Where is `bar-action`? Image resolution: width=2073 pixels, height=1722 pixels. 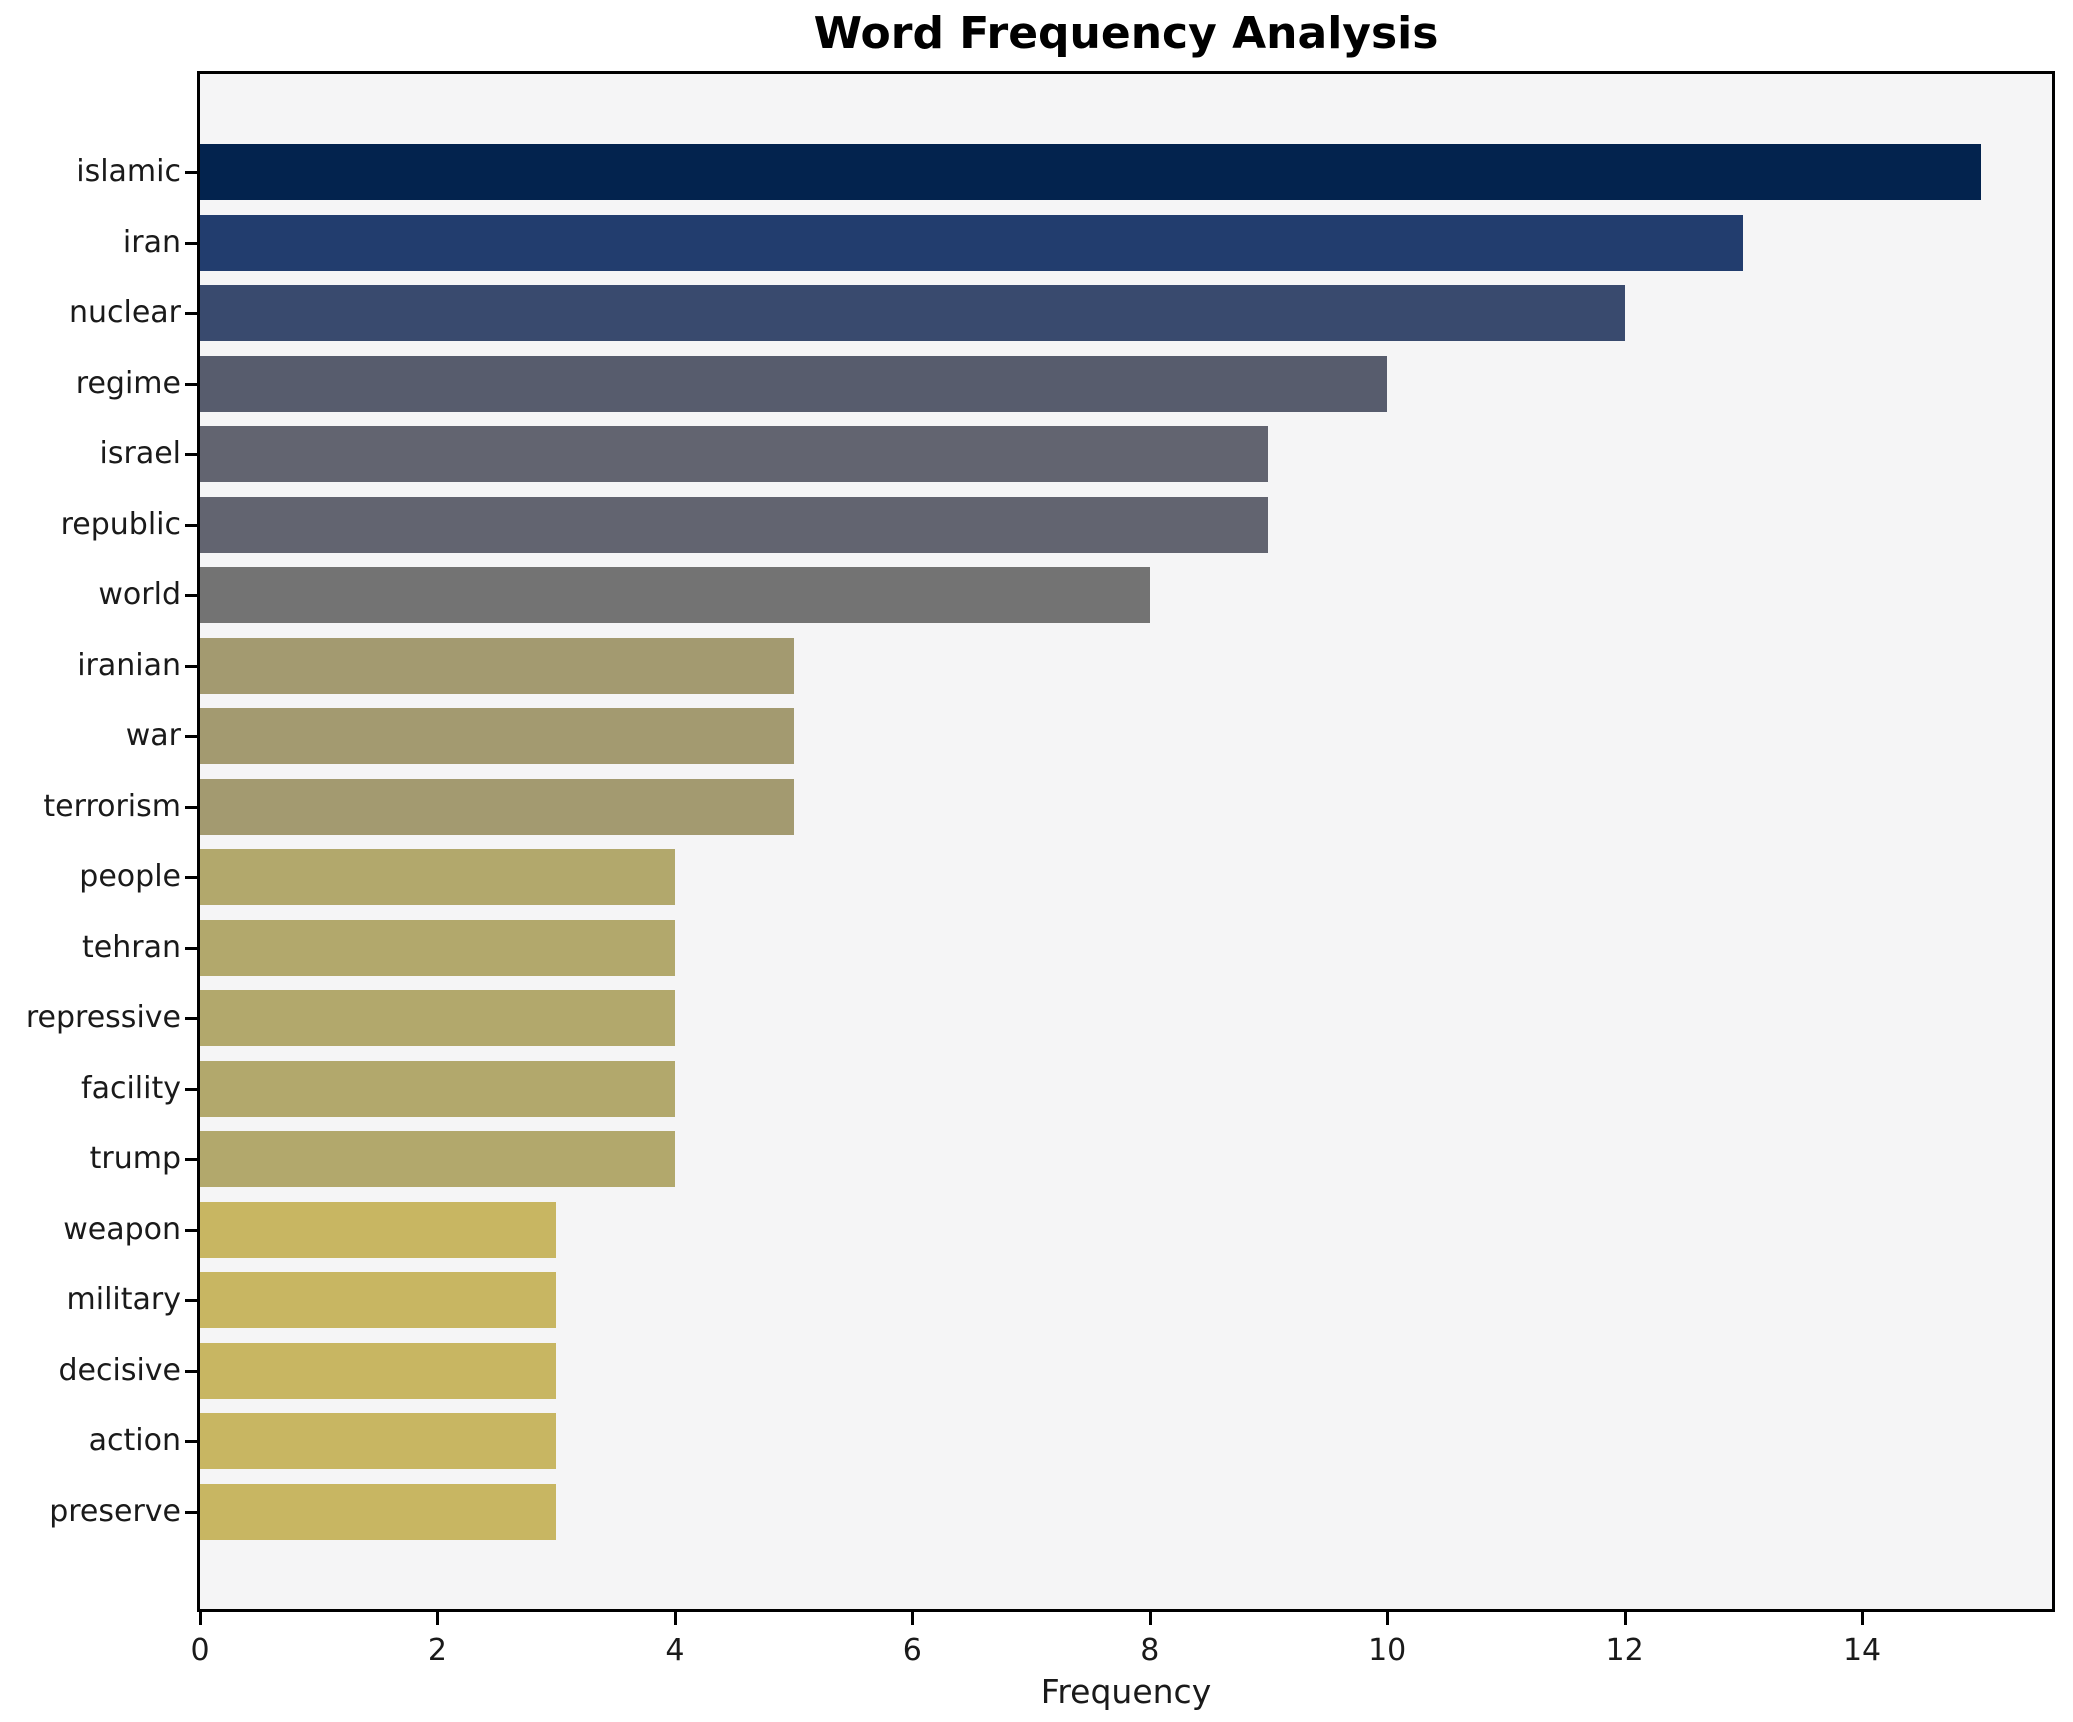 bar-action is located at coordinates (378, 1441).